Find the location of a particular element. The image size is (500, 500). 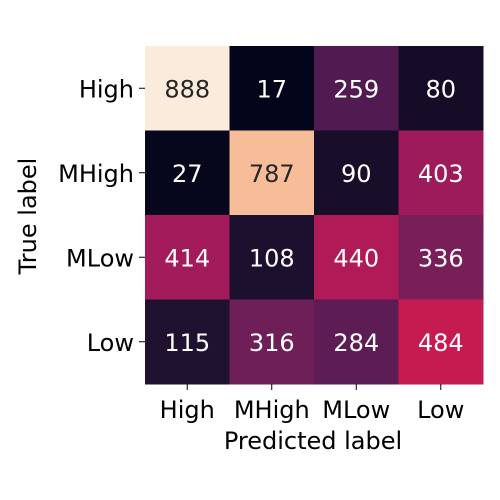

cell-value-label: 17 is located at coordinates (271, 89).